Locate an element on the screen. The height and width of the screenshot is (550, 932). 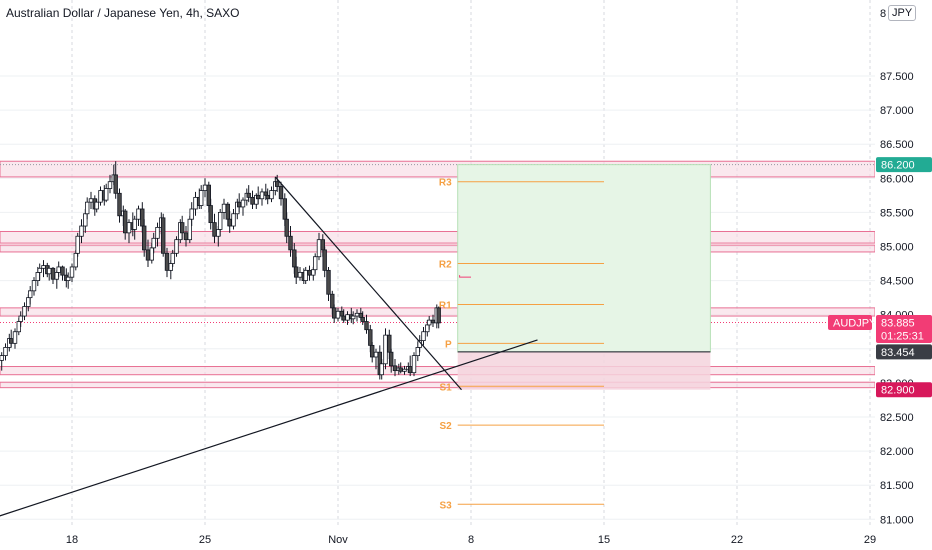
time-tick-label: Nov is located at coordinates (338, 540).